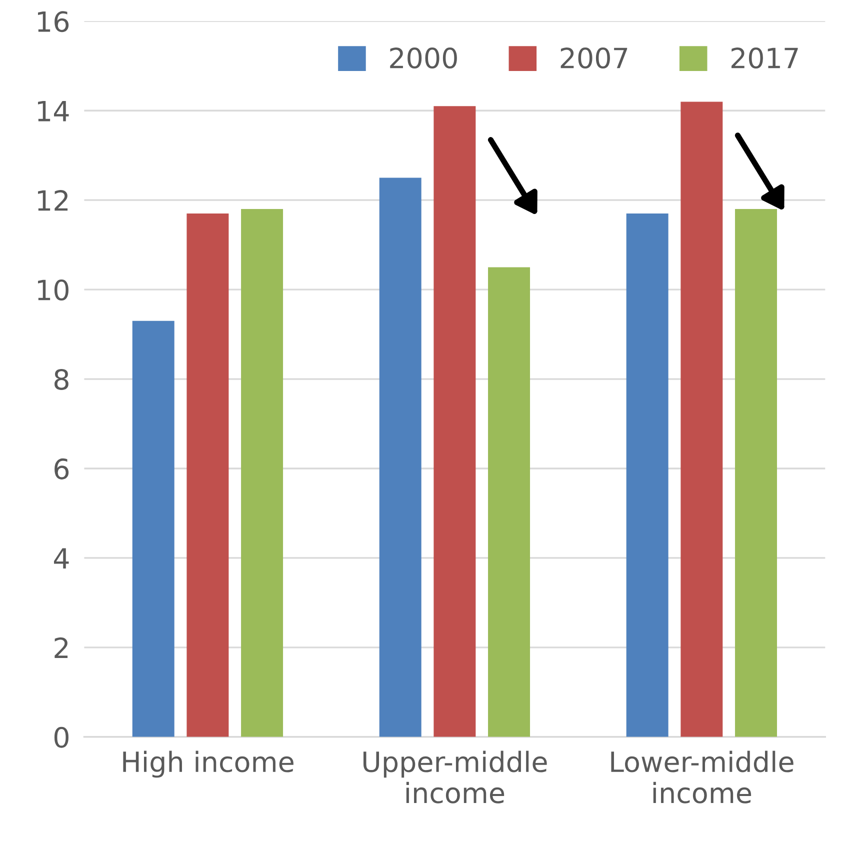 The image size is (842, 847). Describe the element at coordinates (53, 21) in the screenshot. I see `y-tick-label: 16` at that location.